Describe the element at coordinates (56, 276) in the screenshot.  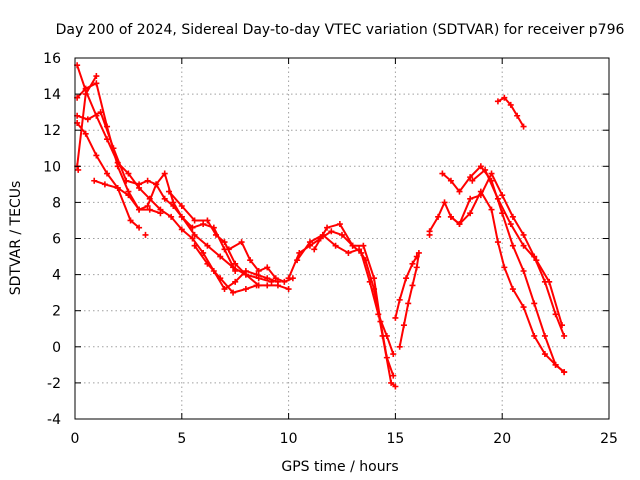
I see `y-tick-label: 4` at that location.